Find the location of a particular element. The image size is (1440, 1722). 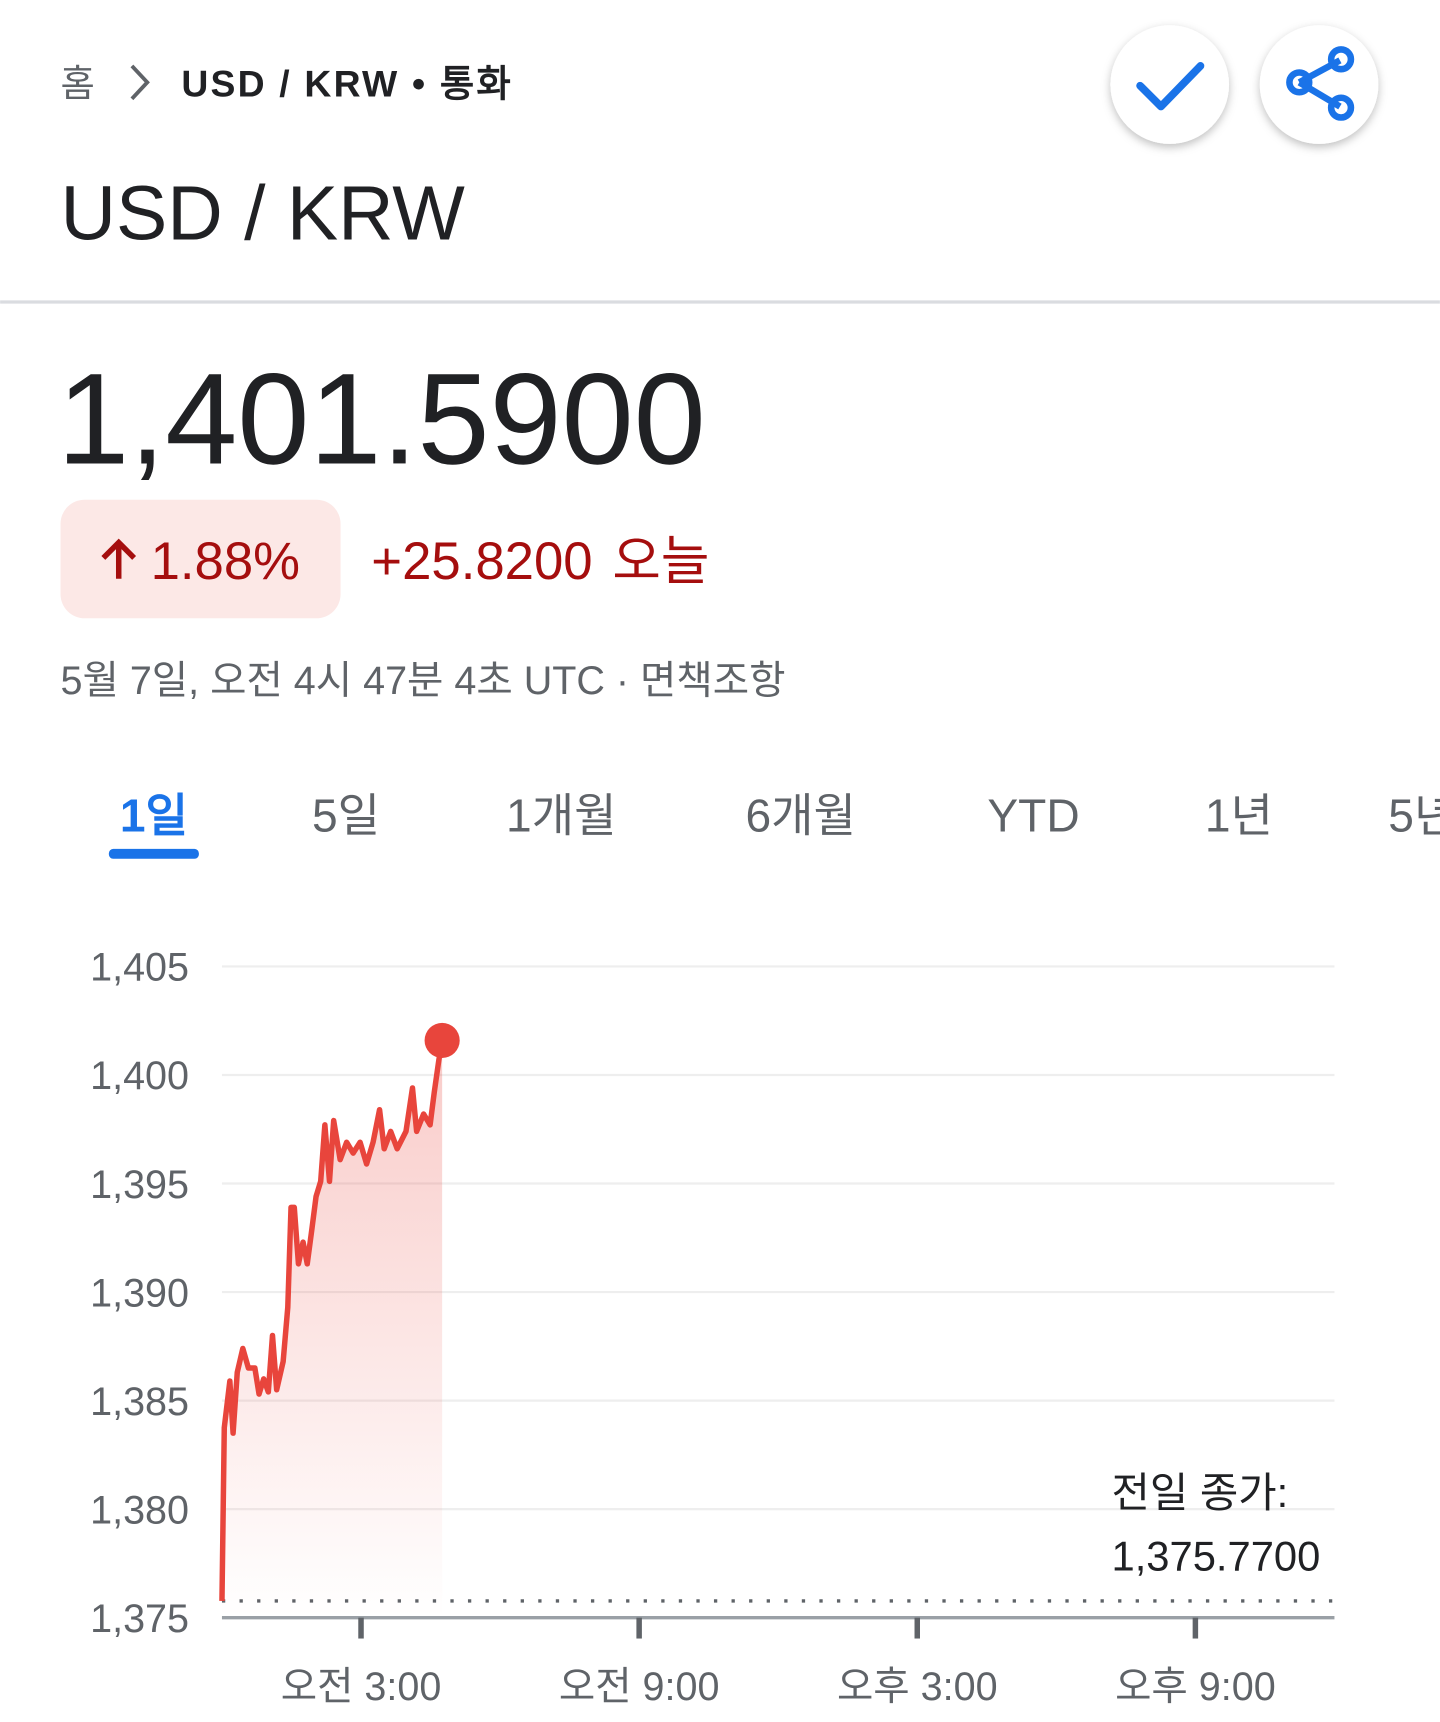

range-tab: YTD is located at coordinates (1033, 815).